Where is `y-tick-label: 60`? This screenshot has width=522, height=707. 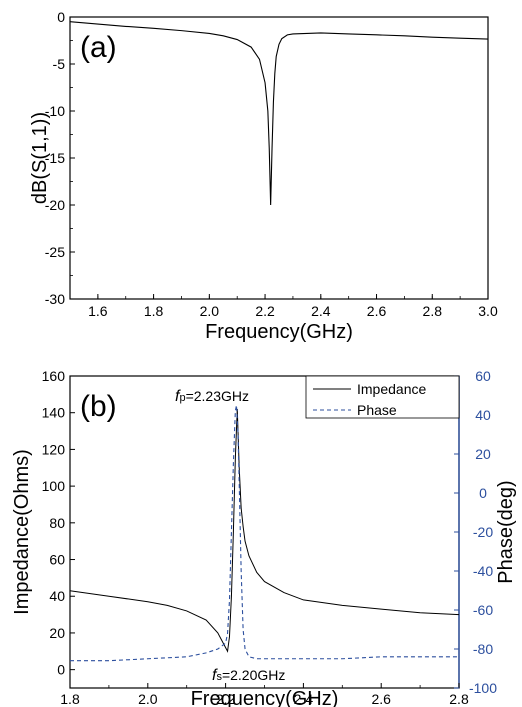
y-tick-label: 60 is located at coordinates (57, 560).